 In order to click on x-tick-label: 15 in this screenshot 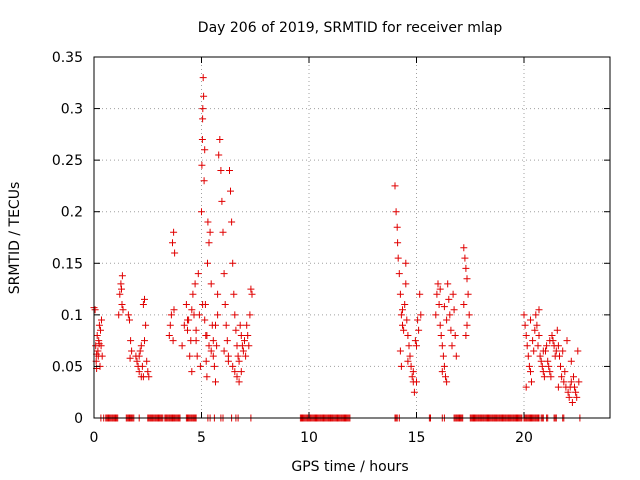, I will do `click(417, 438)`.